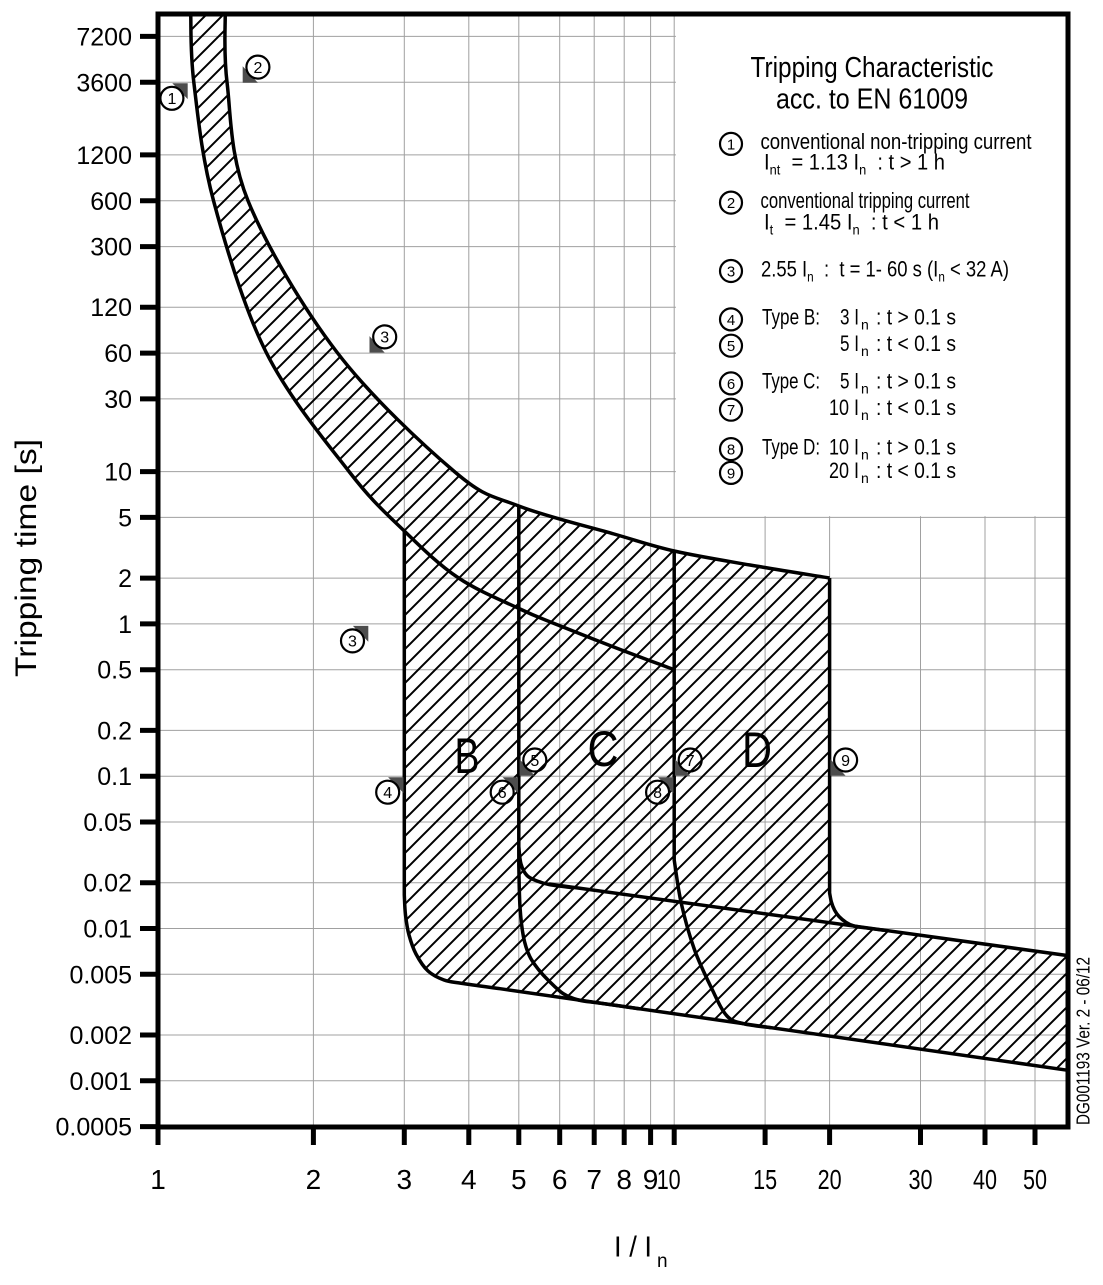 Image resolution: width=1103 pixels, height=1285 pixels. Describe the element at coordinates (104, 83) in the screenshot. I see `svg-text: 3600` at that location.